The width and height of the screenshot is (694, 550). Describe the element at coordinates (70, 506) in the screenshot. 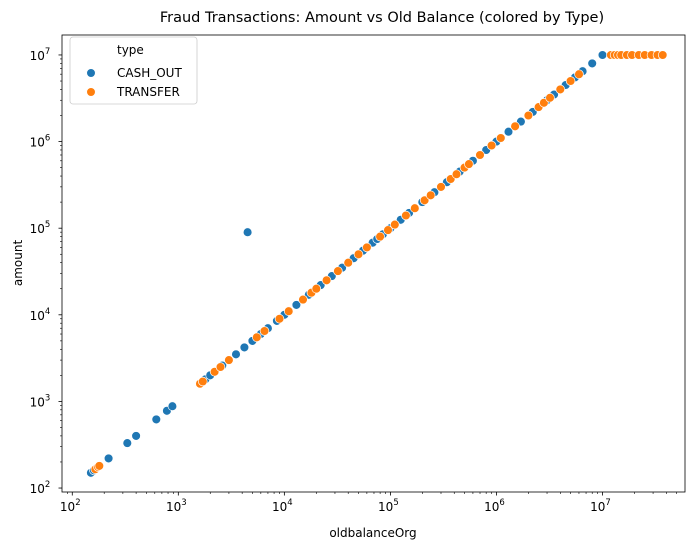

I see `x-tick-label-0: 10²` at that location.